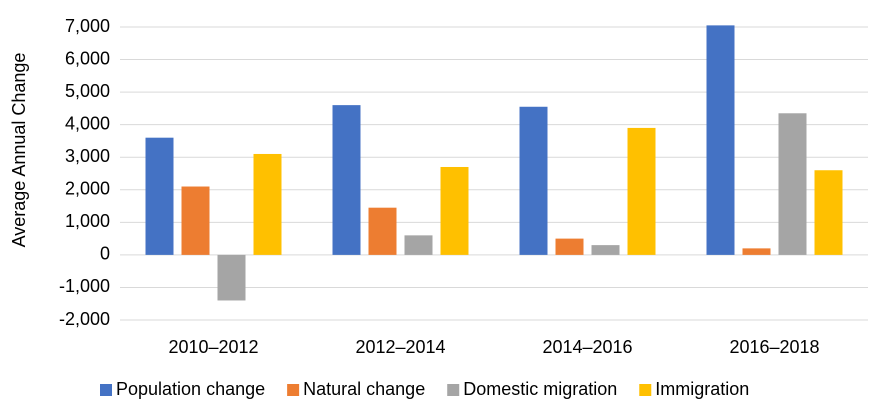 The image size is (879, 411). I want to click on y-tick-label: 6,000, so click(87, 58).